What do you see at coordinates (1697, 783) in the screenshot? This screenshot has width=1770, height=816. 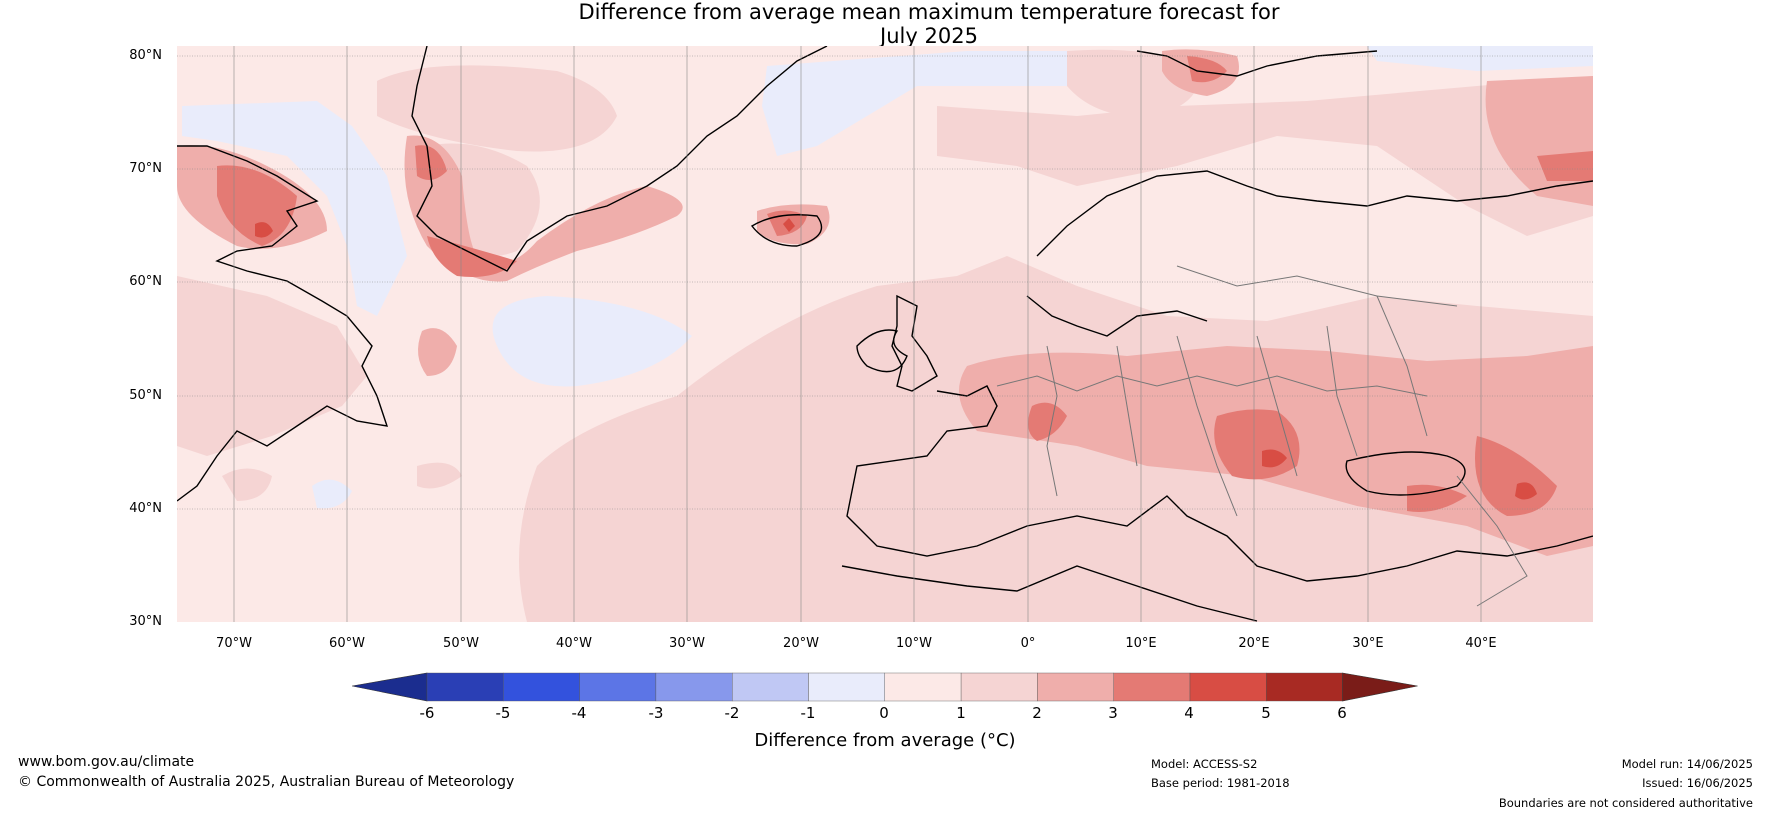 I see `issued-text: Issued: 16/06/2025` at bounding box center [1697, 783].